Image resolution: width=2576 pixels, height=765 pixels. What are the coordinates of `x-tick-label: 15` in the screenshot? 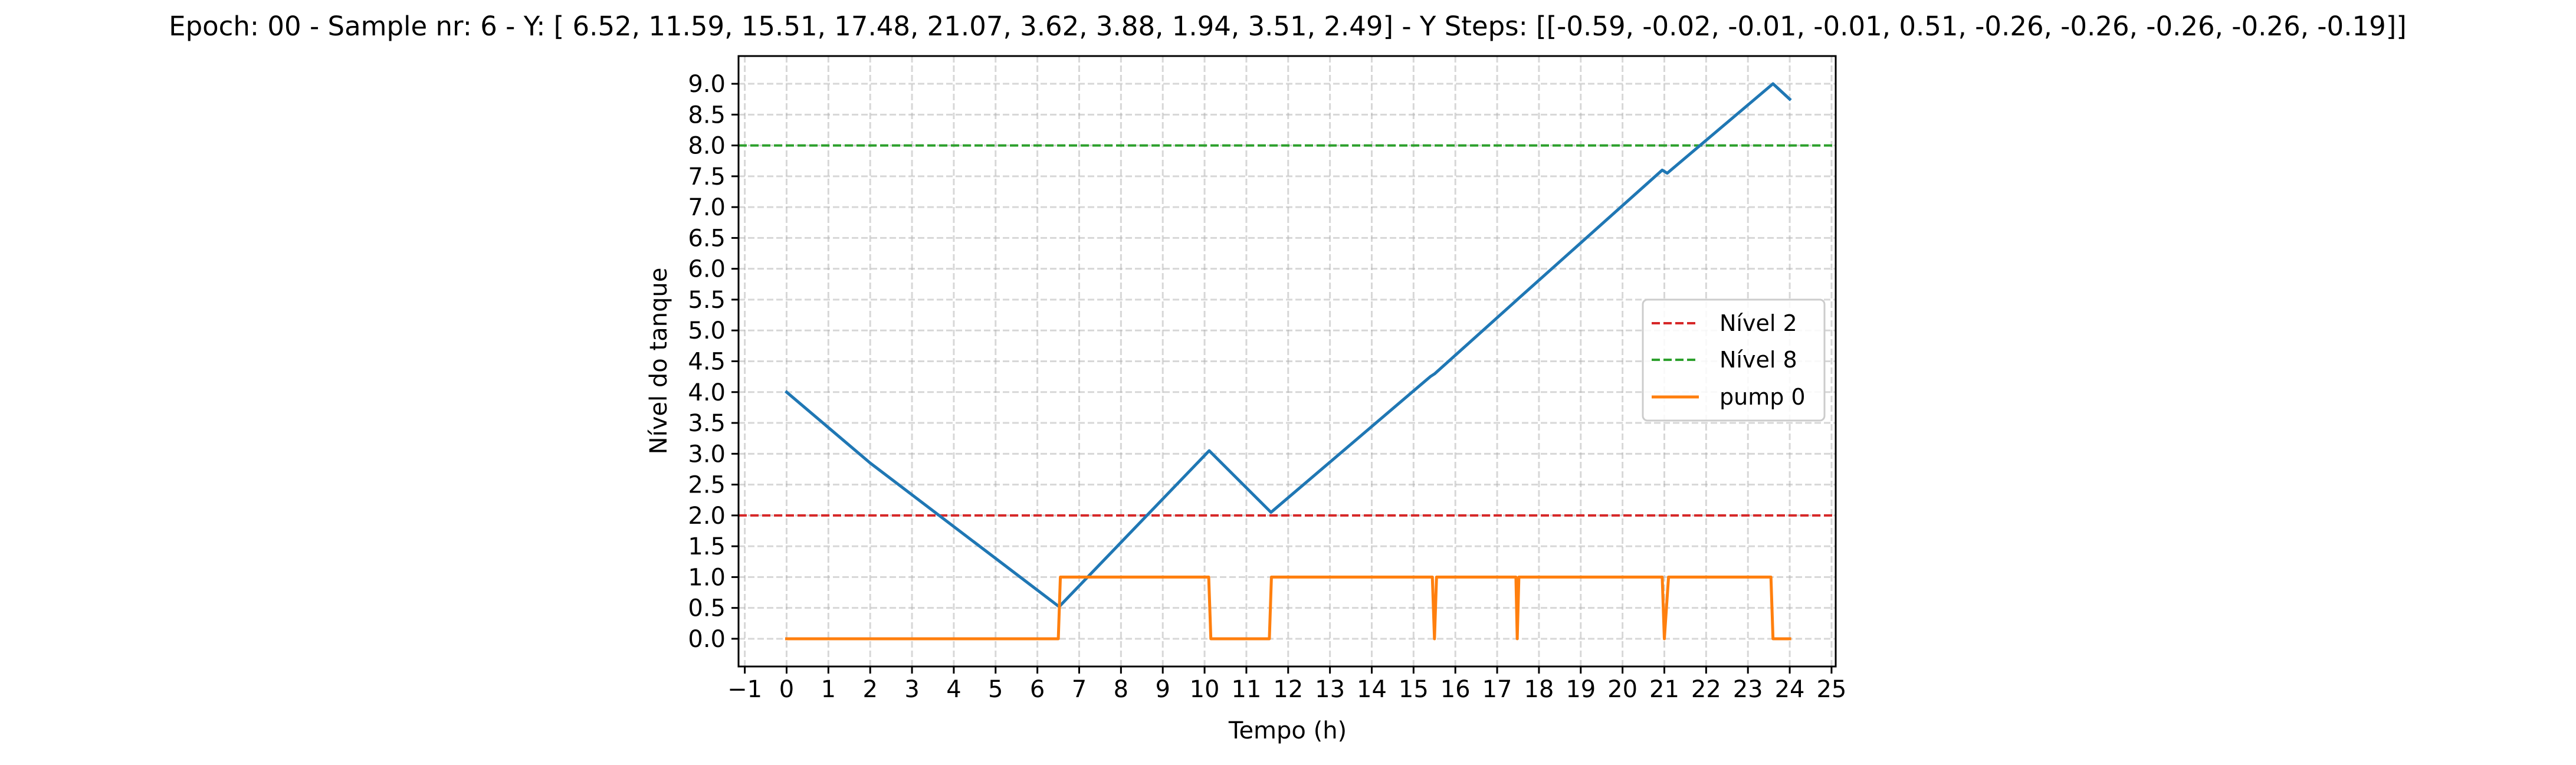 It's located at (1414, 690).